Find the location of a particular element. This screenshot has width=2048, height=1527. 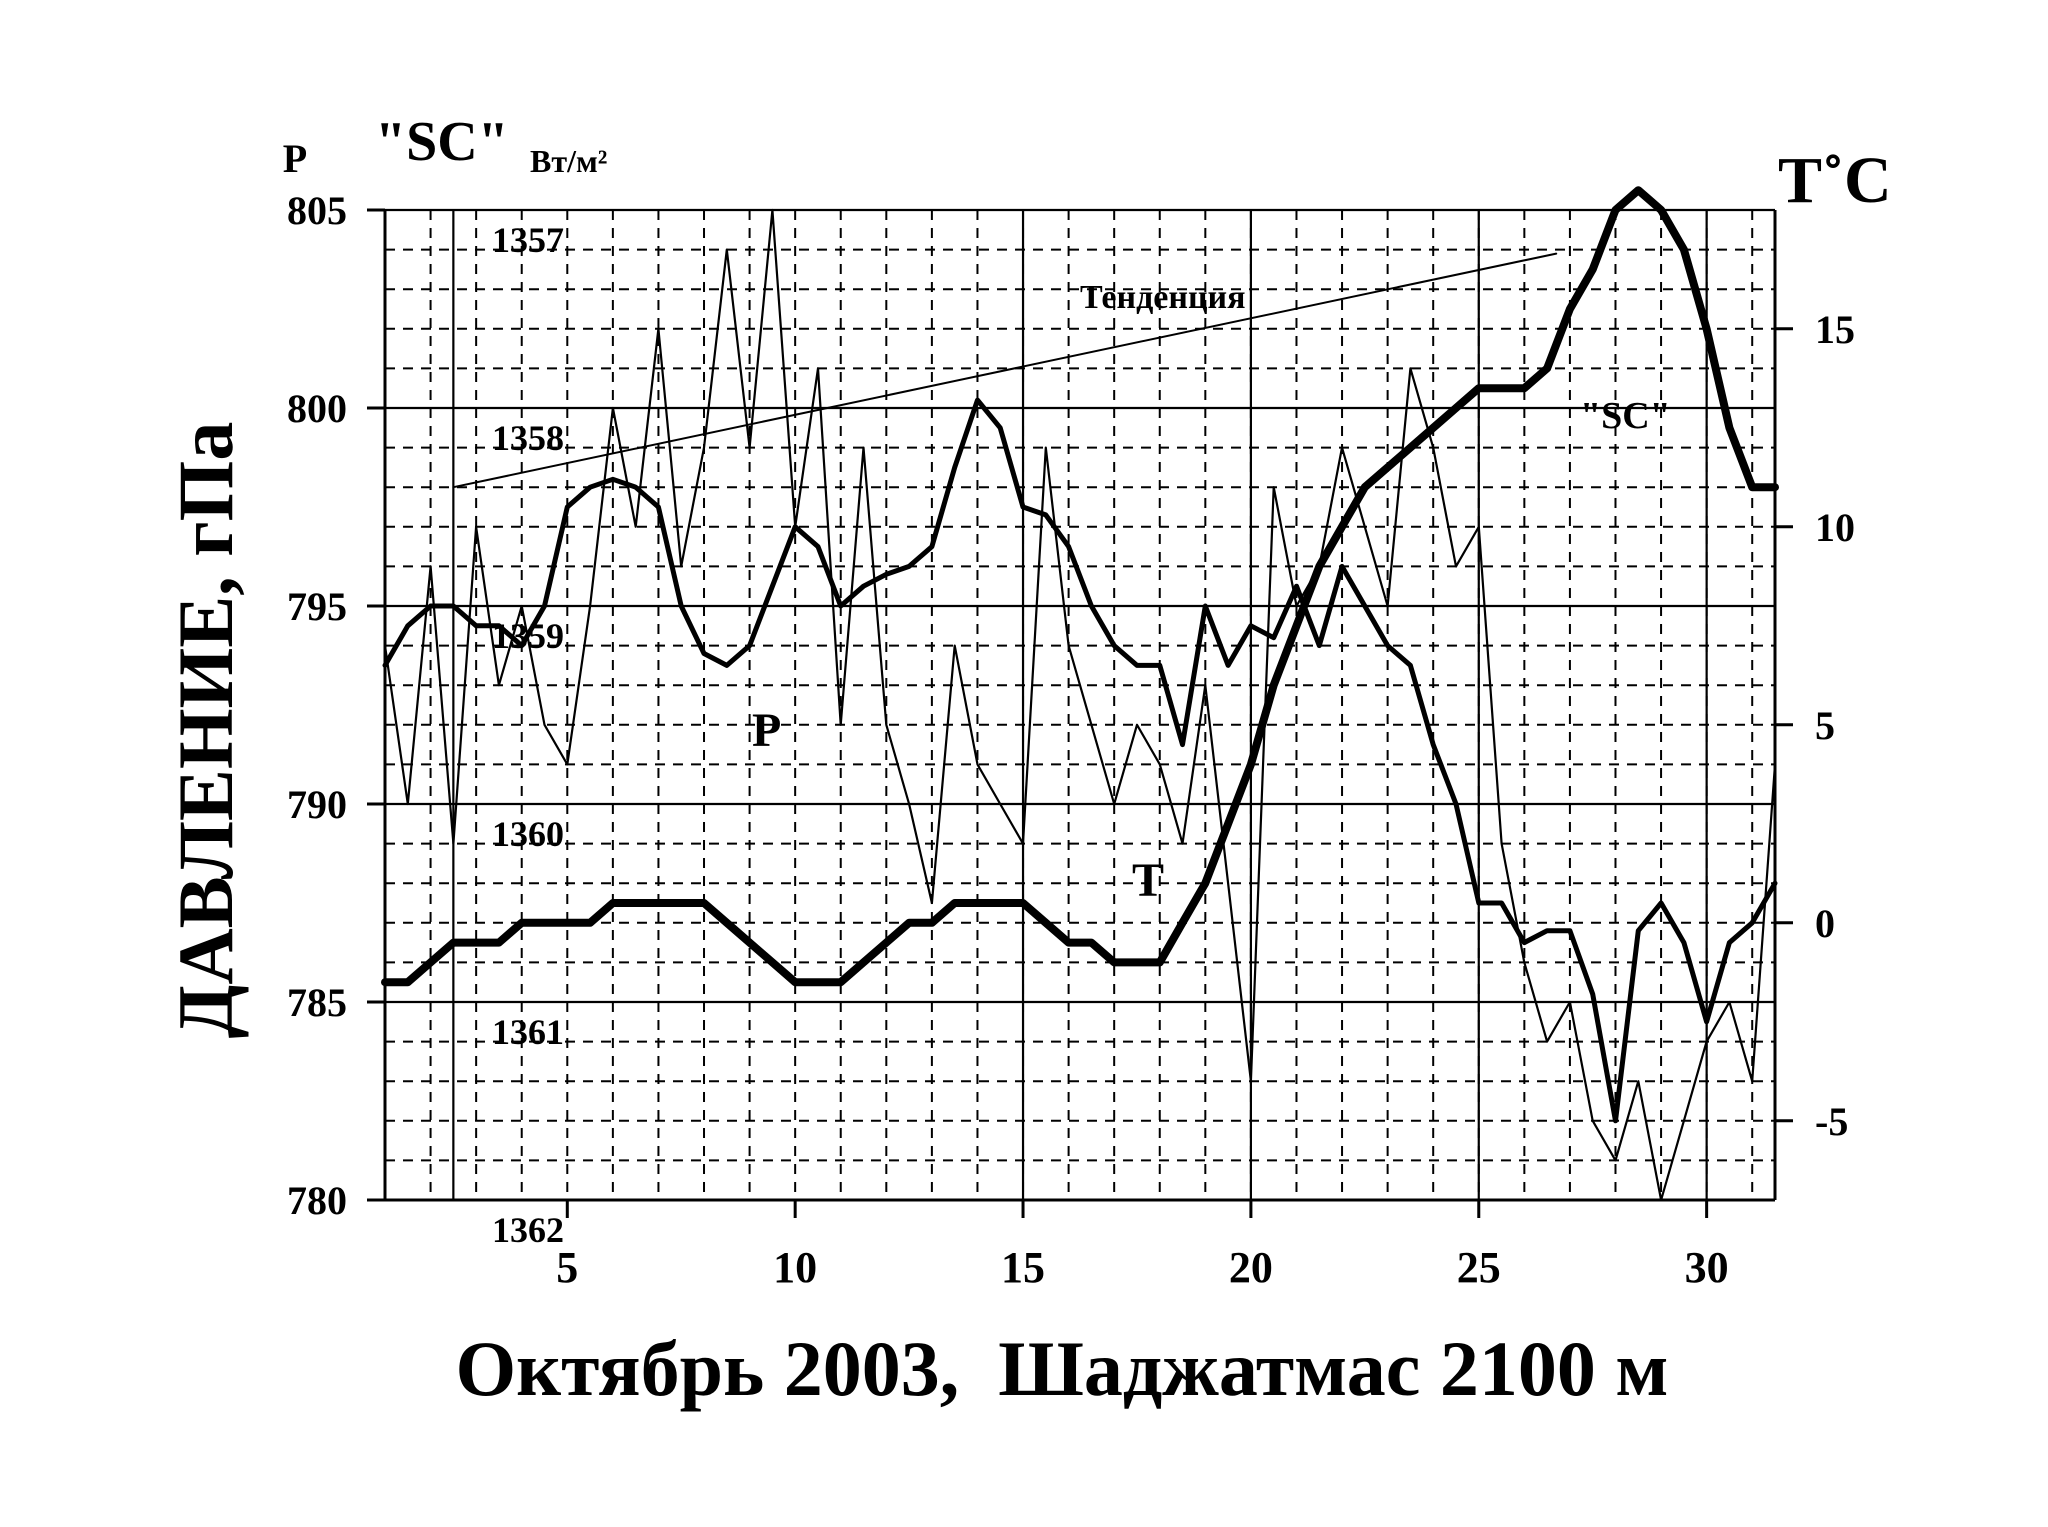

series-label-p: P is located at coordinates (766, 730).